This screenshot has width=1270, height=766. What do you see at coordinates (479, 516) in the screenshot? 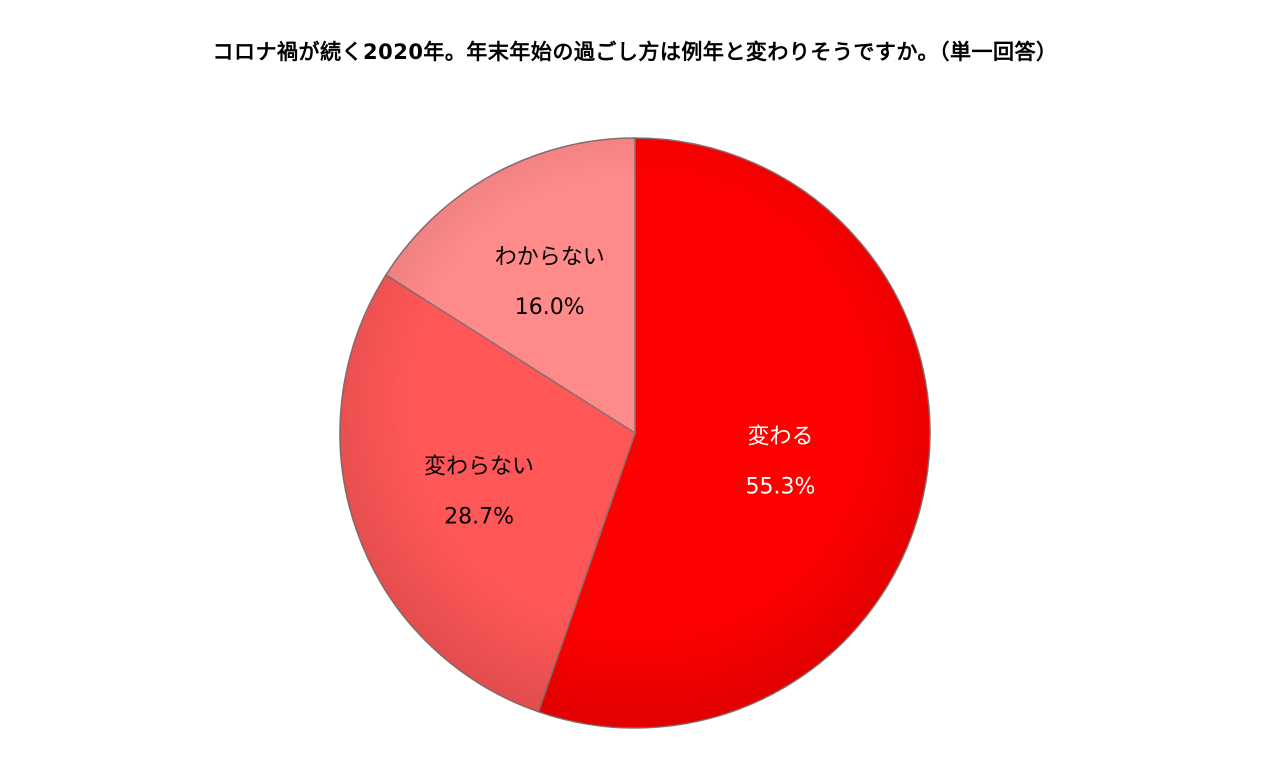
I see `slice-value-2: 28.7%` at bounding box center [479, 516].